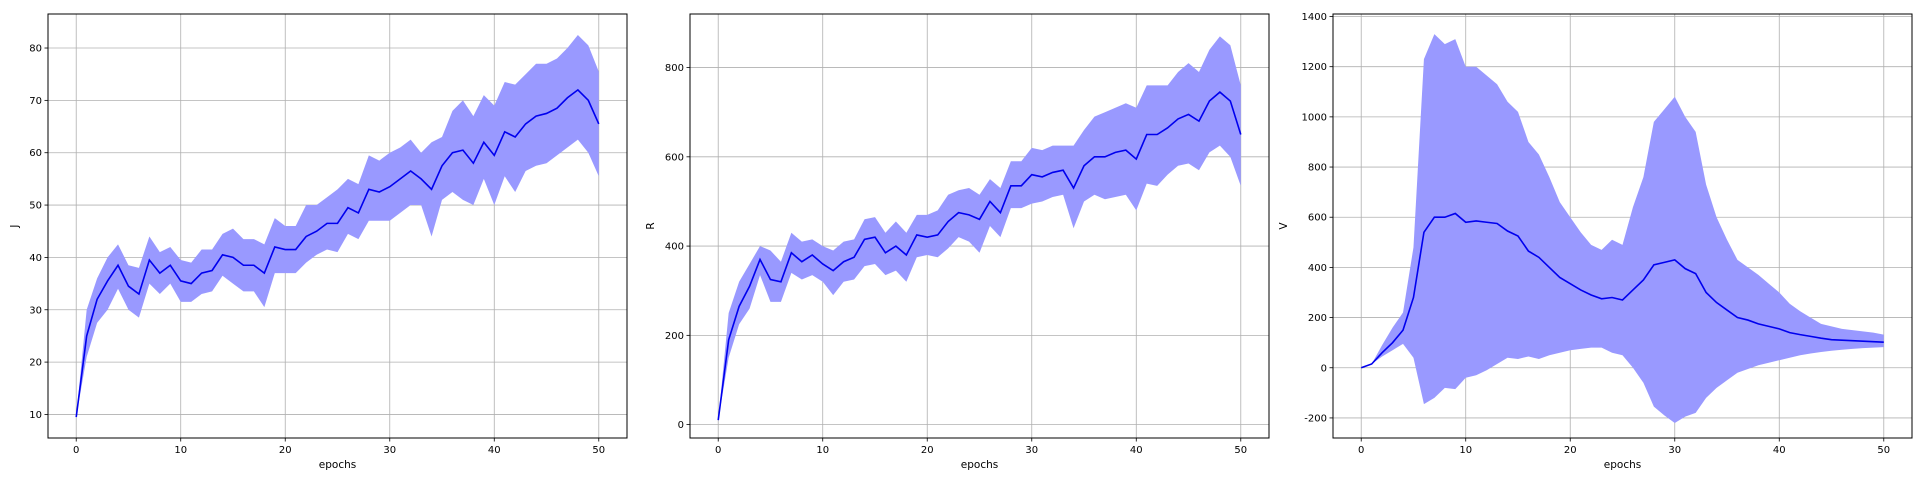 The height and width of the screenshot is (480, 1920). Describe the element at coordinates (35, 101) in the screenshot. I see `y-tick-label: 70` at that location.